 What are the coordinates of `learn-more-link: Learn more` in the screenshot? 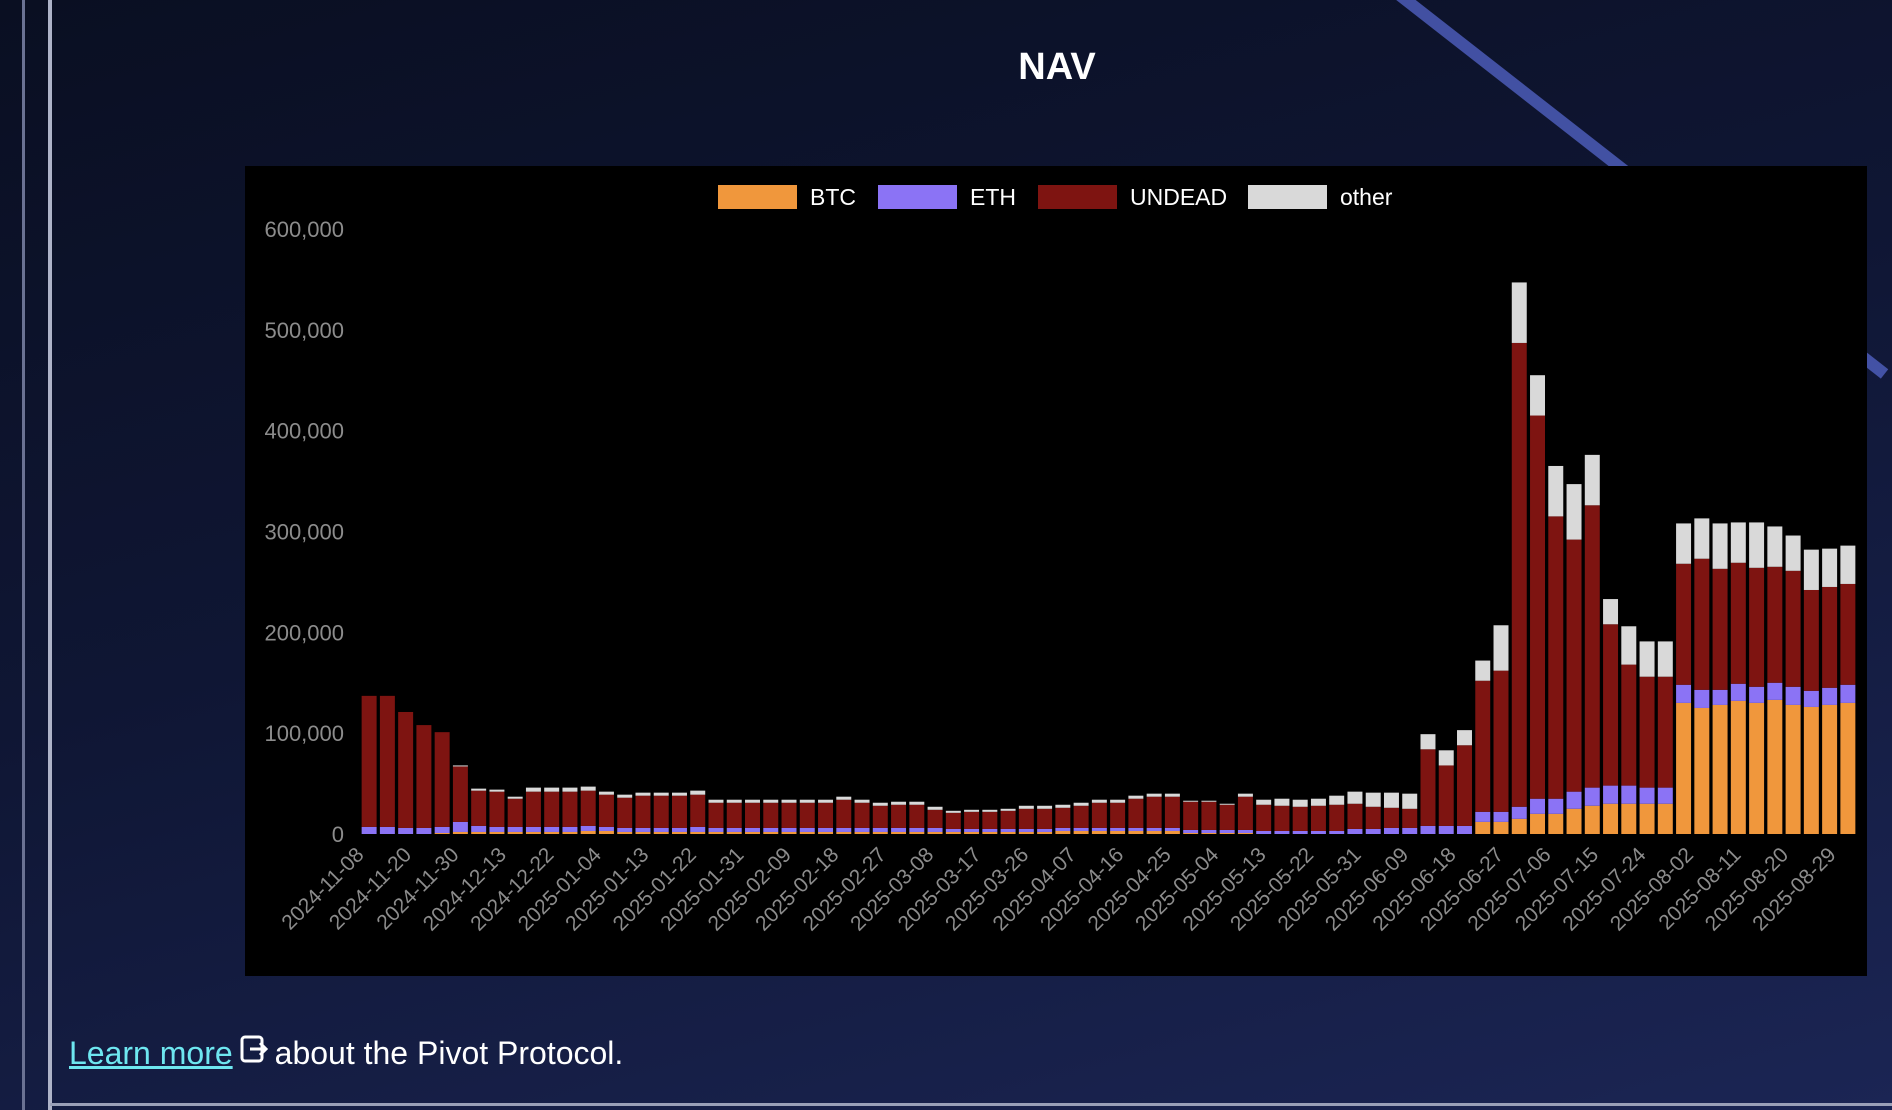 It's located at (151, 1052).